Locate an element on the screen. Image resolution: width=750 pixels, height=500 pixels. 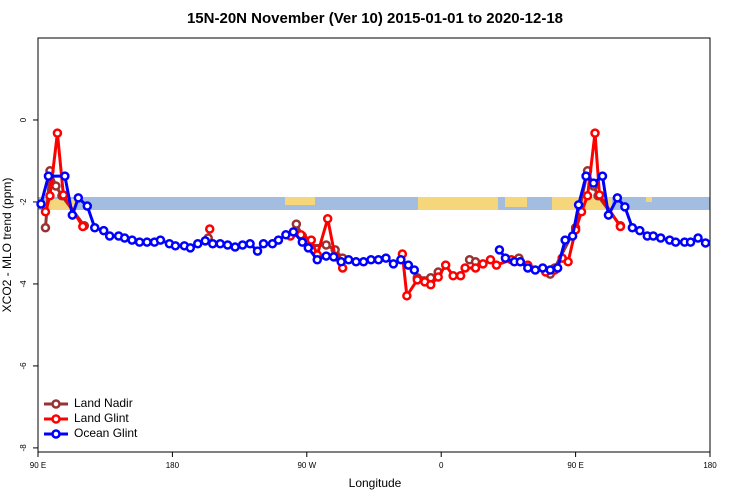
y-tick-label: -2 is located at coordinates (23, 202).